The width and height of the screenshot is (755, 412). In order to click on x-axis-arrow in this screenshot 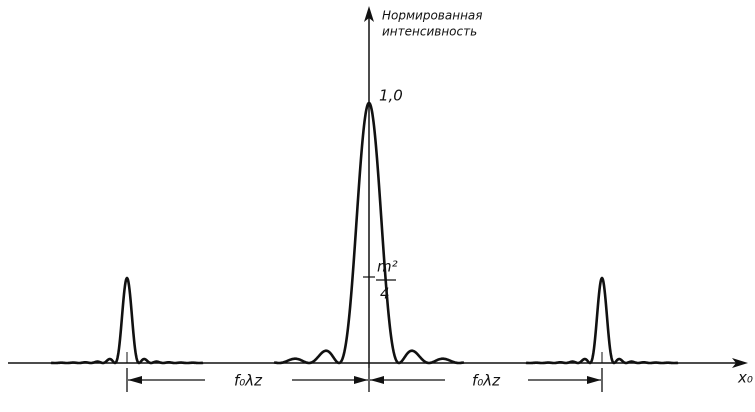, I will do `click(740, 363)`.